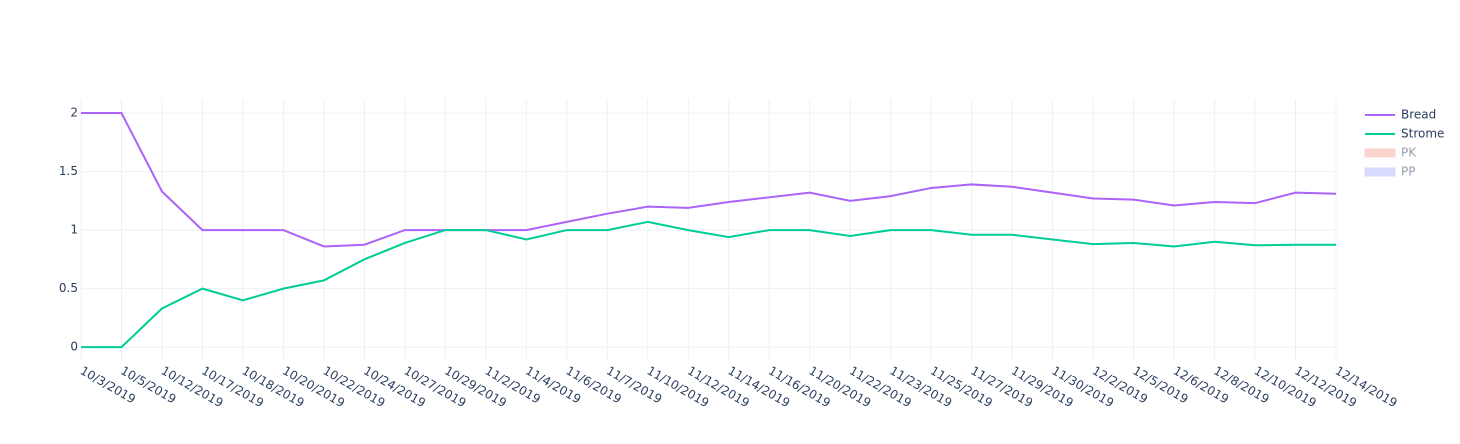 This screenshot has height=444, width=1460. I want to click on legend-item: Bread, so click(1400, 115).